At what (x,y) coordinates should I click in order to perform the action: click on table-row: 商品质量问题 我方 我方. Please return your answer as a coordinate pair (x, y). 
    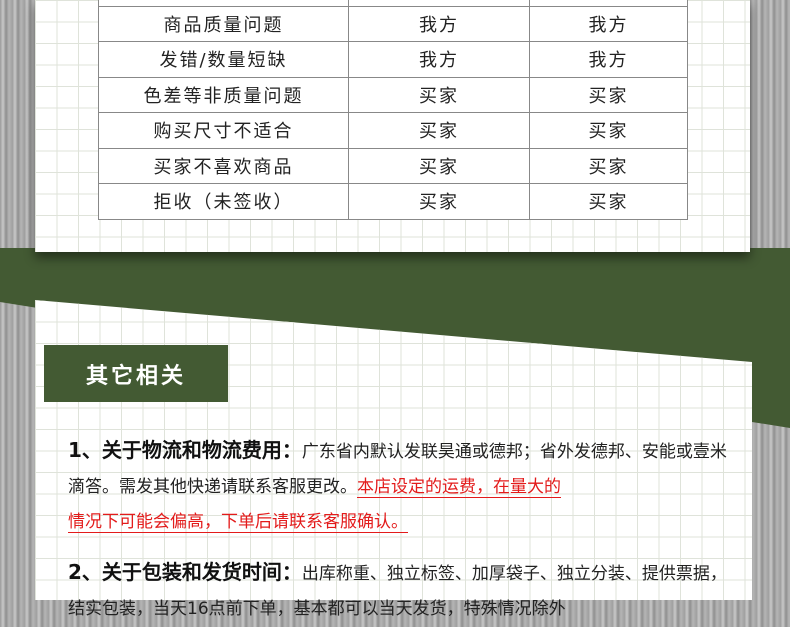
    Looking at the image, I should click on (393, 23).